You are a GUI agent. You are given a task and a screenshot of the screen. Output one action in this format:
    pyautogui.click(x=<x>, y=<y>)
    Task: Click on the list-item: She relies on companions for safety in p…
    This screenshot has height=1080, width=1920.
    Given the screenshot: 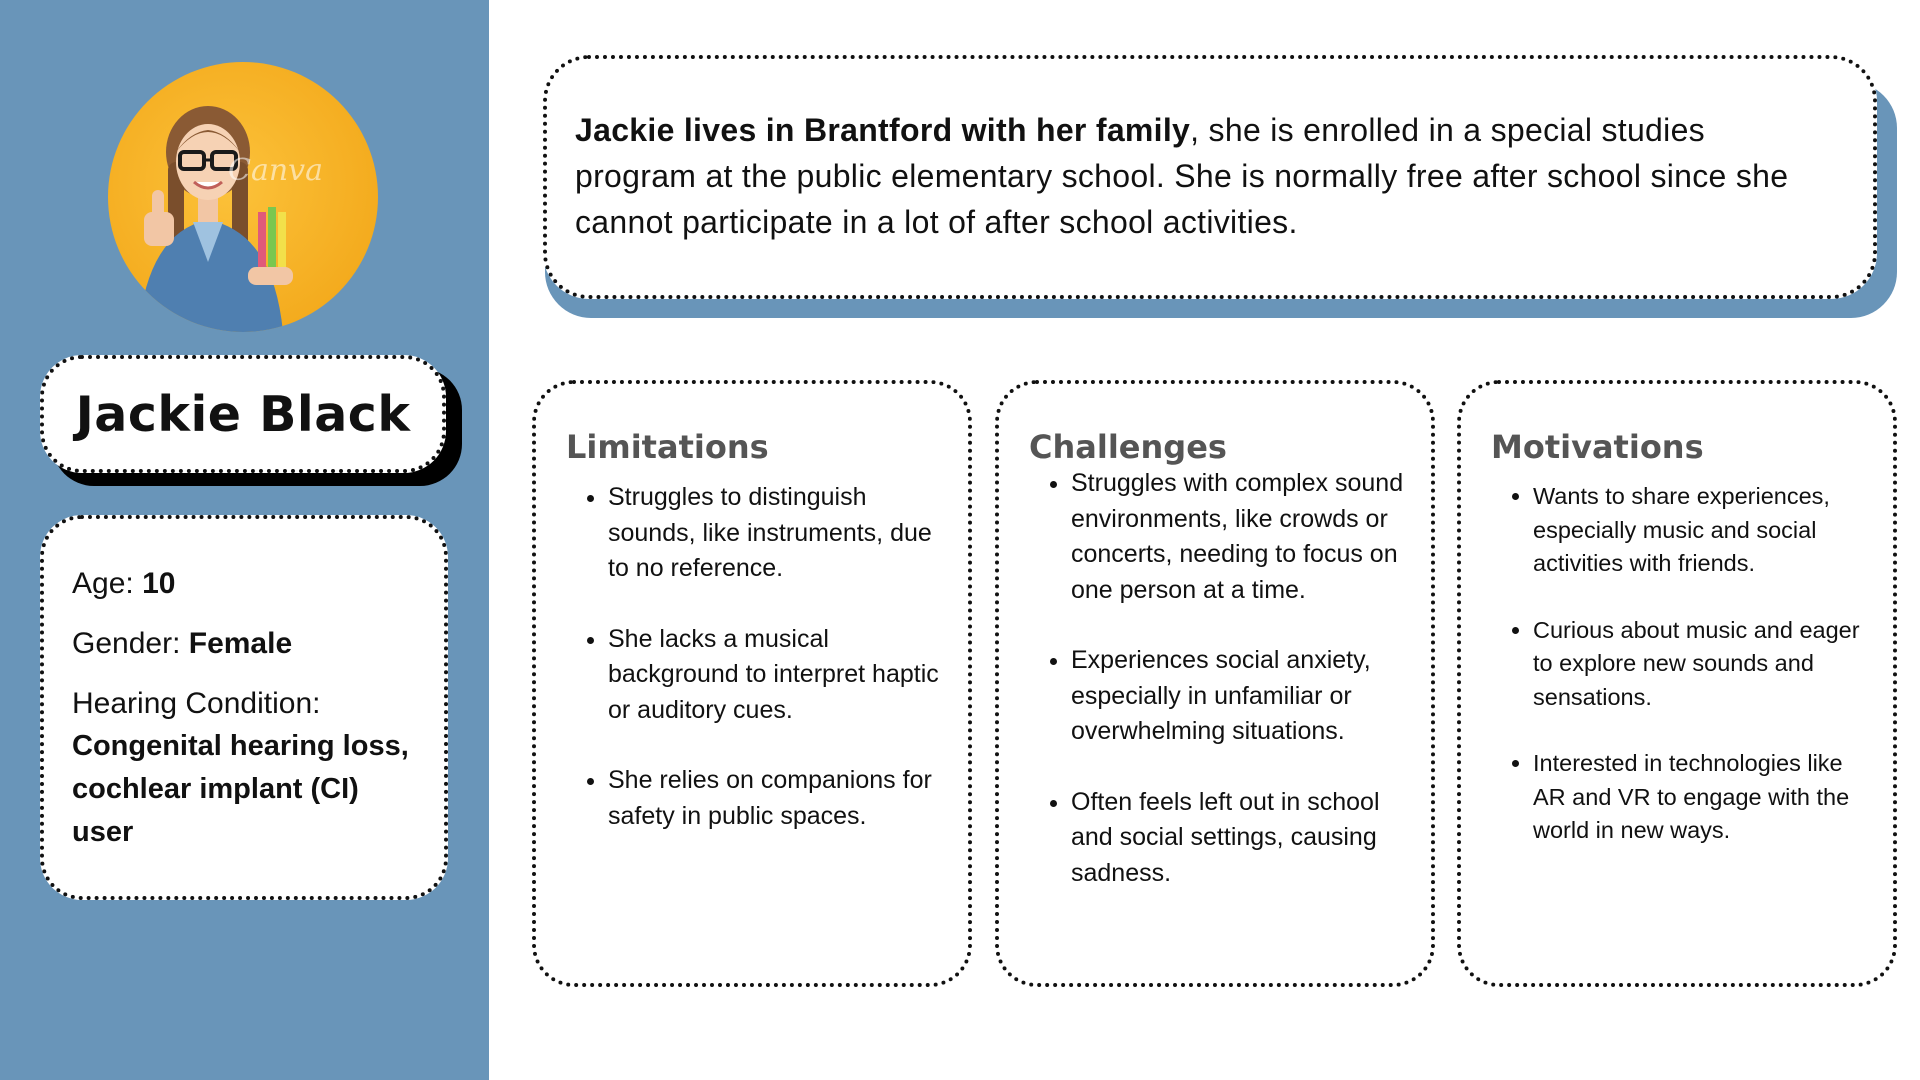 What is the action you would take?
    pyautogui.click(x=777, y=798)
    